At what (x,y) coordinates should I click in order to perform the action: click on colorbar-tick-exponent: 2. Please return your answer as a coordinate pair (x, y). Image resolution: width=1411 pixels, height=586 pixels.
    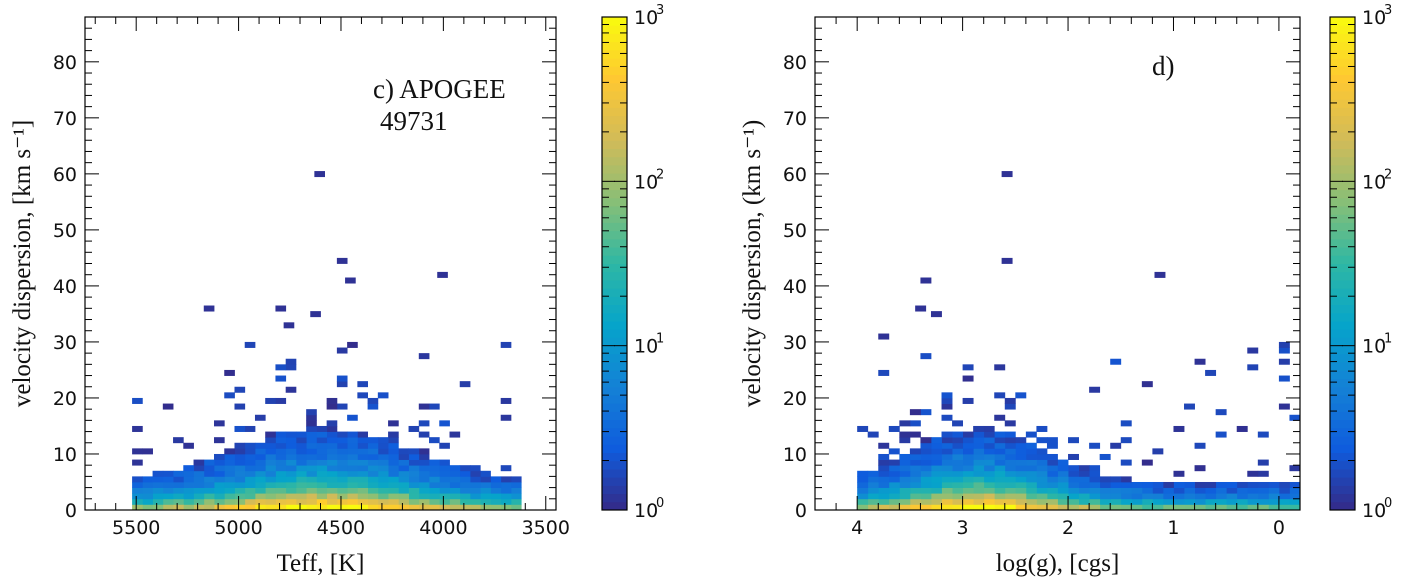
    Looking at the image, I should click on (660, 174).